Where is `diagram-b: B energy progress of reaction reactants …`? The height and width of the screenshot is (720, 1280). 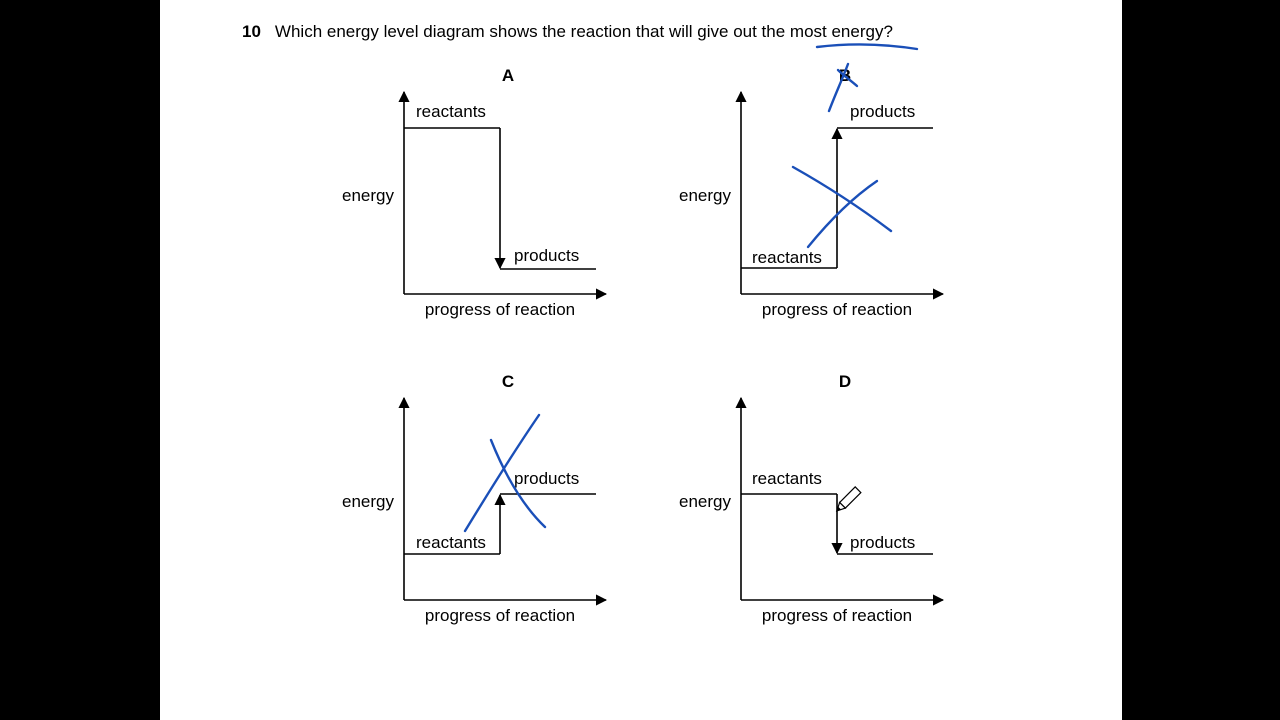 diagram-b: B energy progress of reaction reactants … is located at coordinates (812, 192).